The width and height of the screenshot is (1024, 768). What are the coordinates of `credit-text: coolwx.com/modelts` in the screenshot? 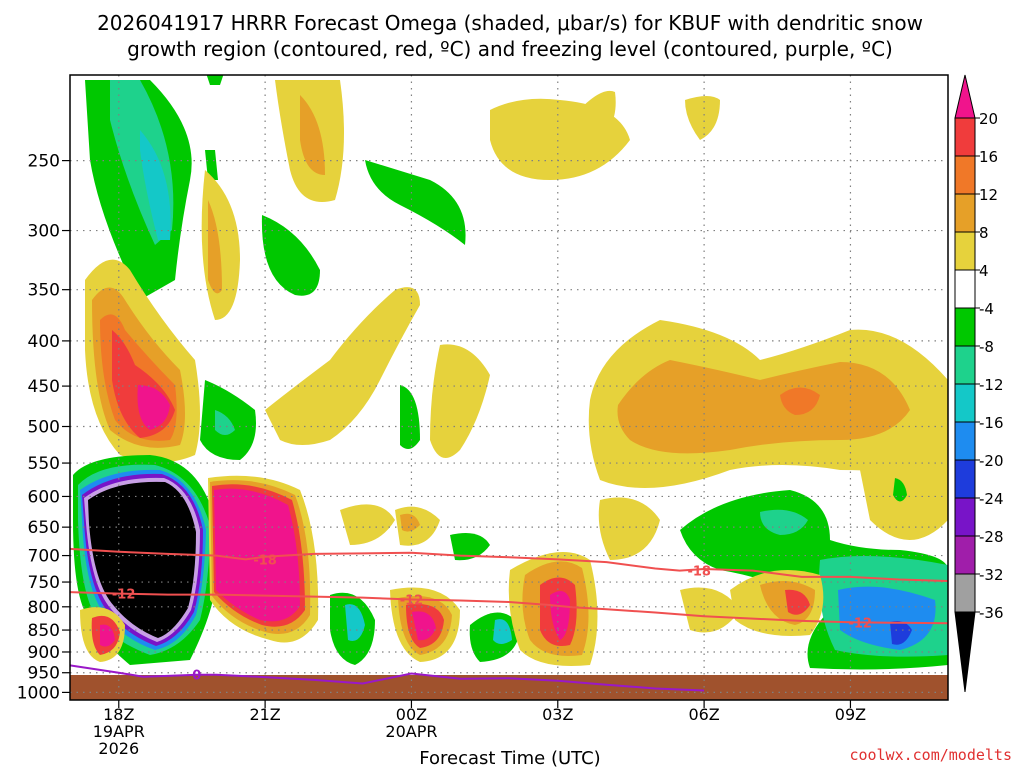 It's located at (930, 755).